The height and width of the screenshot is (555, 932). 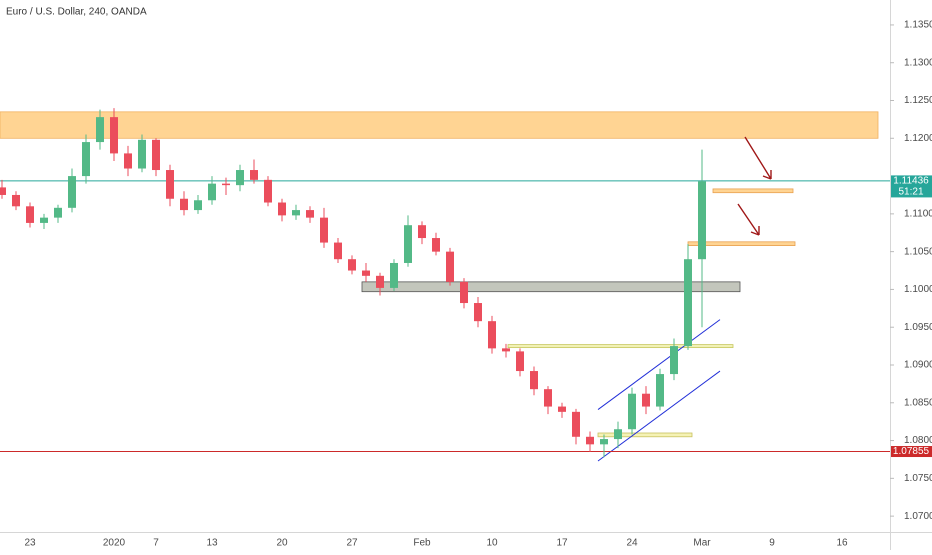 What do you see at coordinates (918, 213) in the screenshot?
I see `y-tick-label: 1.11000` at bounding box center [918, 213].